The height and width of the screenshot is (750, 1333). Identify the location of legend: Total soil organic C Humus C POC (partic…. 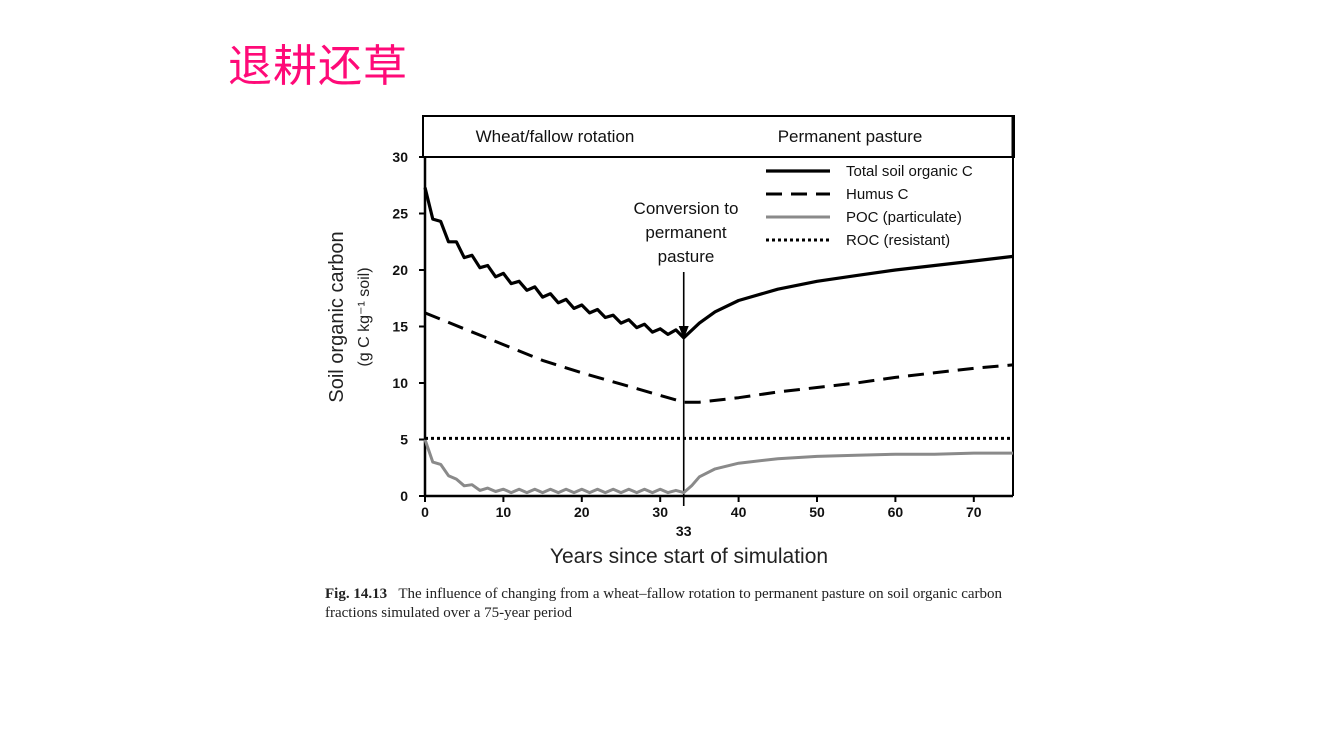
(869, 206).